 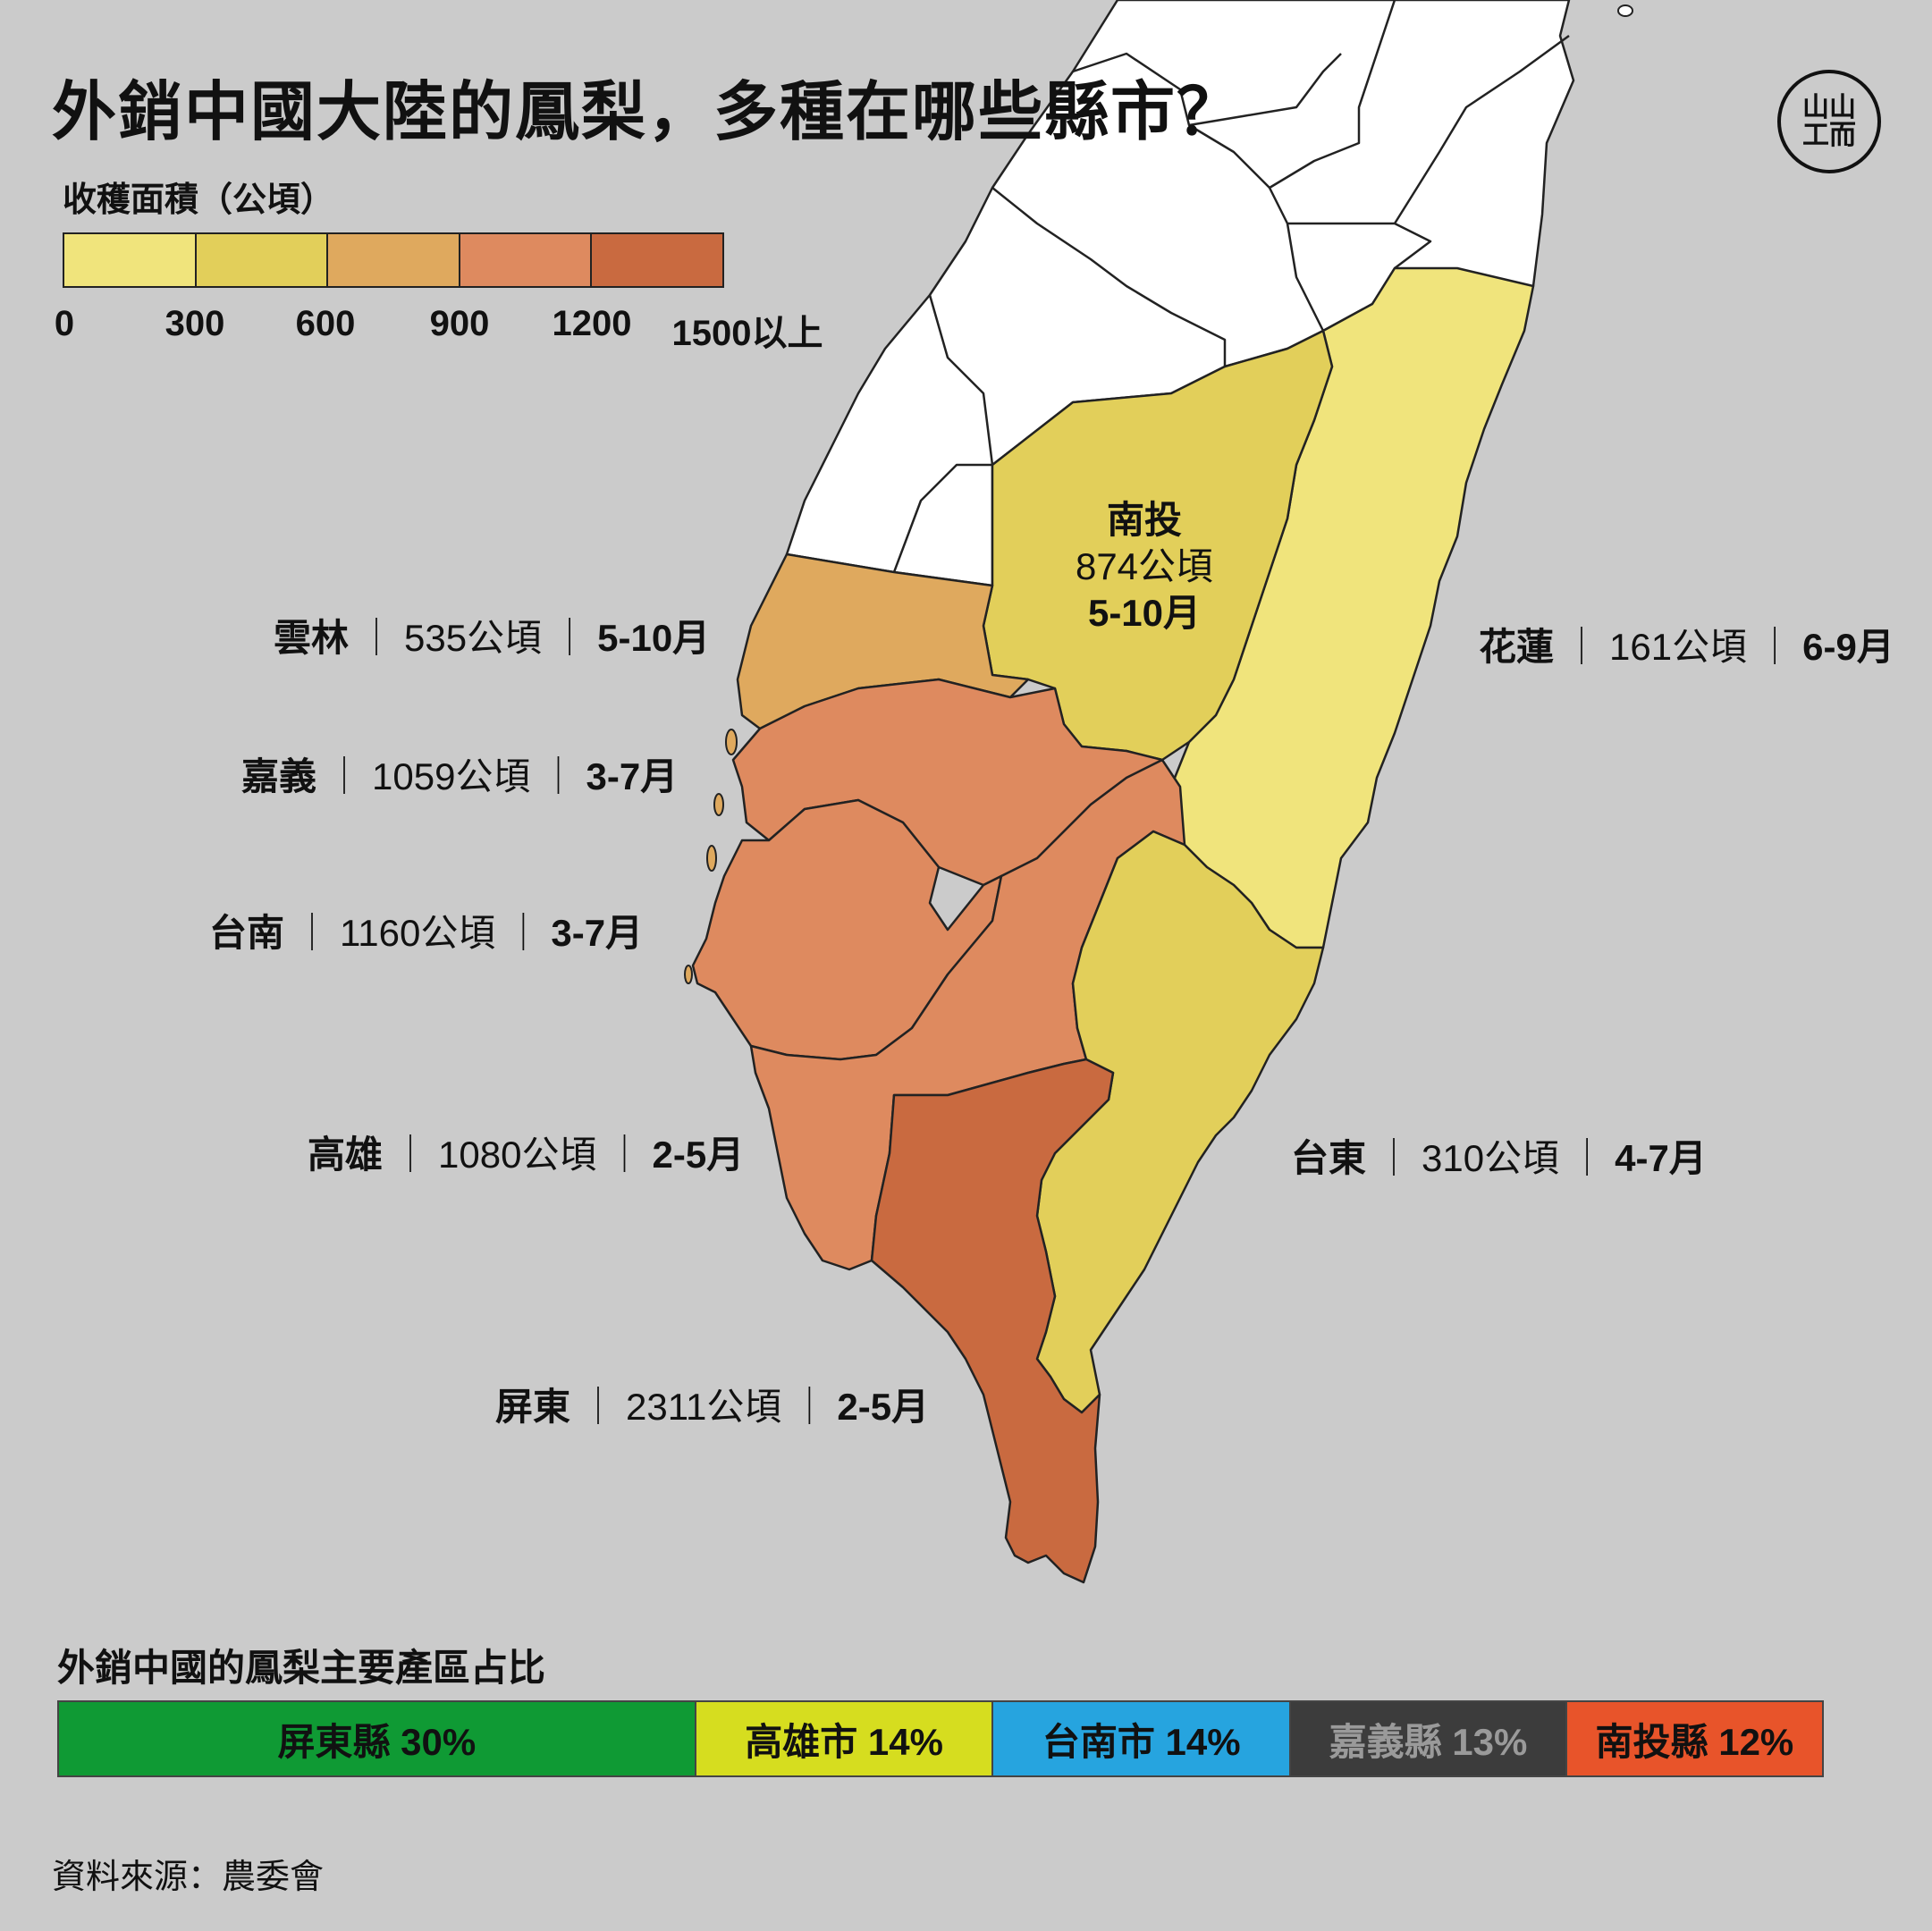 I want to click on region-area: 535公頃, so click(x=473, y=638).